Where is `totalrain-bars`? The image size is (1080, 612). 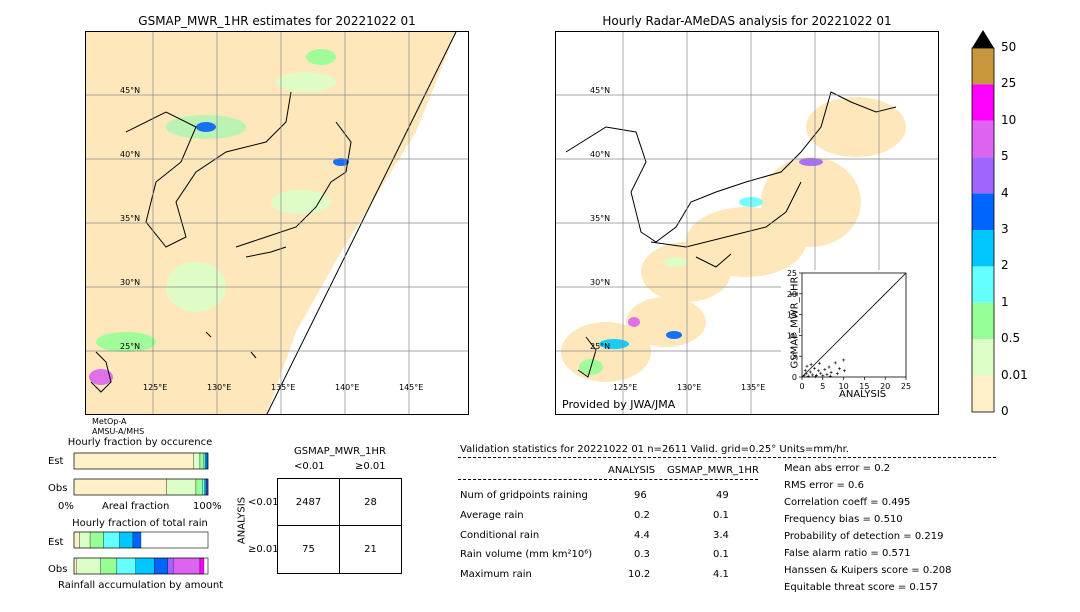 totalrain-bars is located at coordinates (141, 553).